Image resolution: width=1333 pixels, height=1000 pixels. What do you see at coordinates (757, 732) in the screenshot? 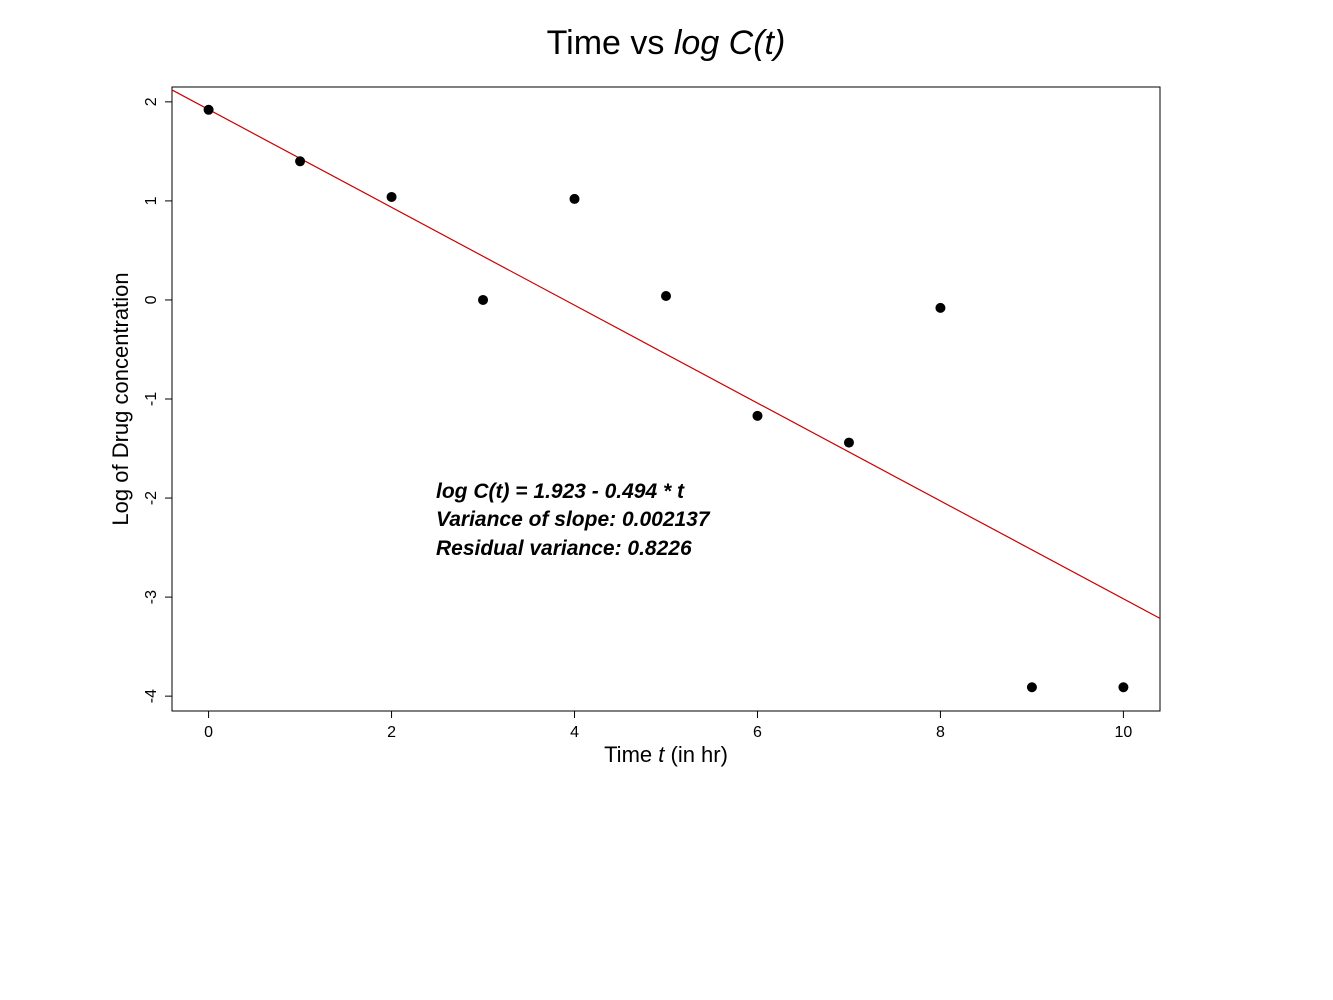
I see `x-tick-label: 6` at bounding box center [757, 732].